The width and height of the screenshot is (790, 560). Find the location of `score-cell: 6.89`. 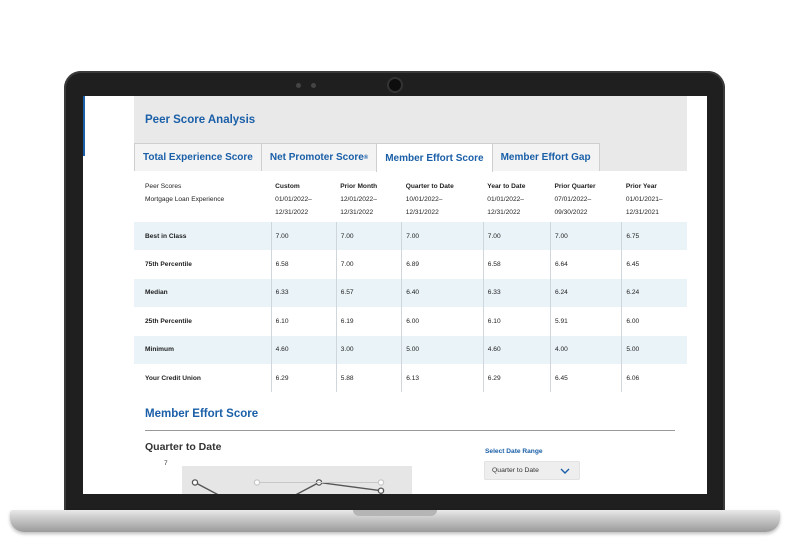

score-cell: 6.89 is located at coordinates (442, 264).